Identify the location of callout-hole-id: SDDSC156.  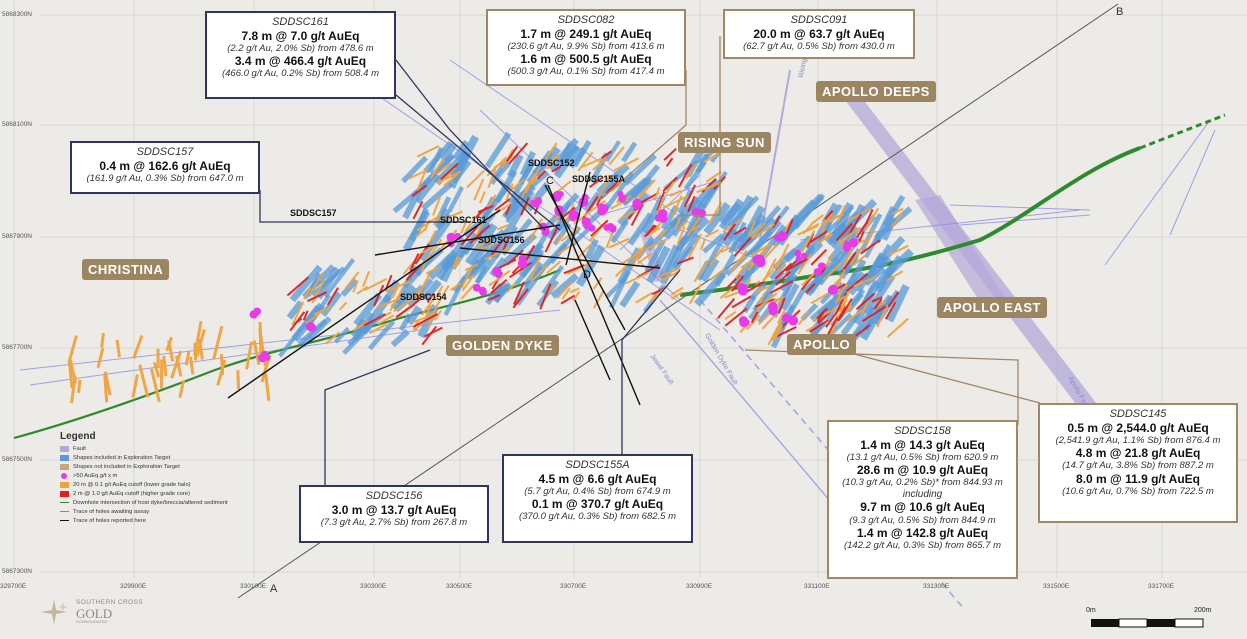
(394, 496).